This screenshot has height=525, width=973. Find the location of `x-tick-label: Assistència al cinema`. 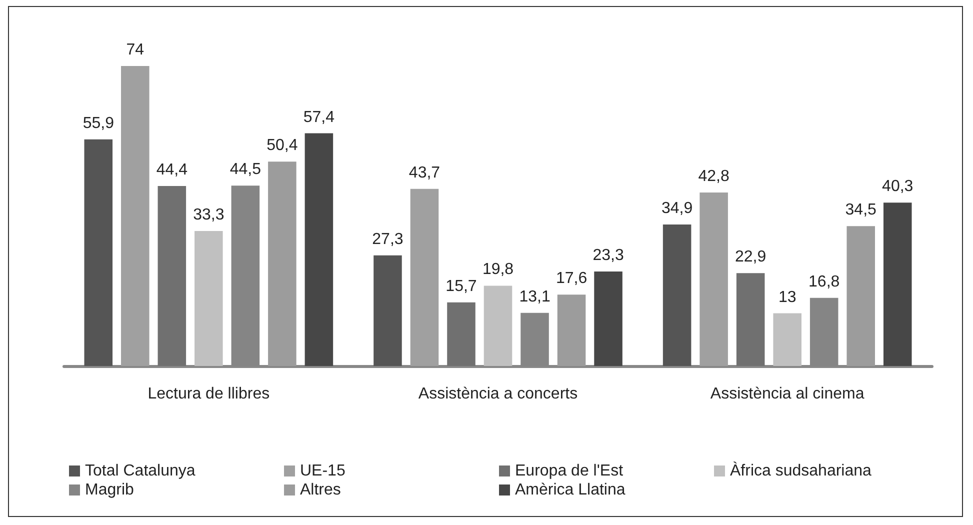

x-tick-label: Assistència al cinema is located at coordinates (787, 394).